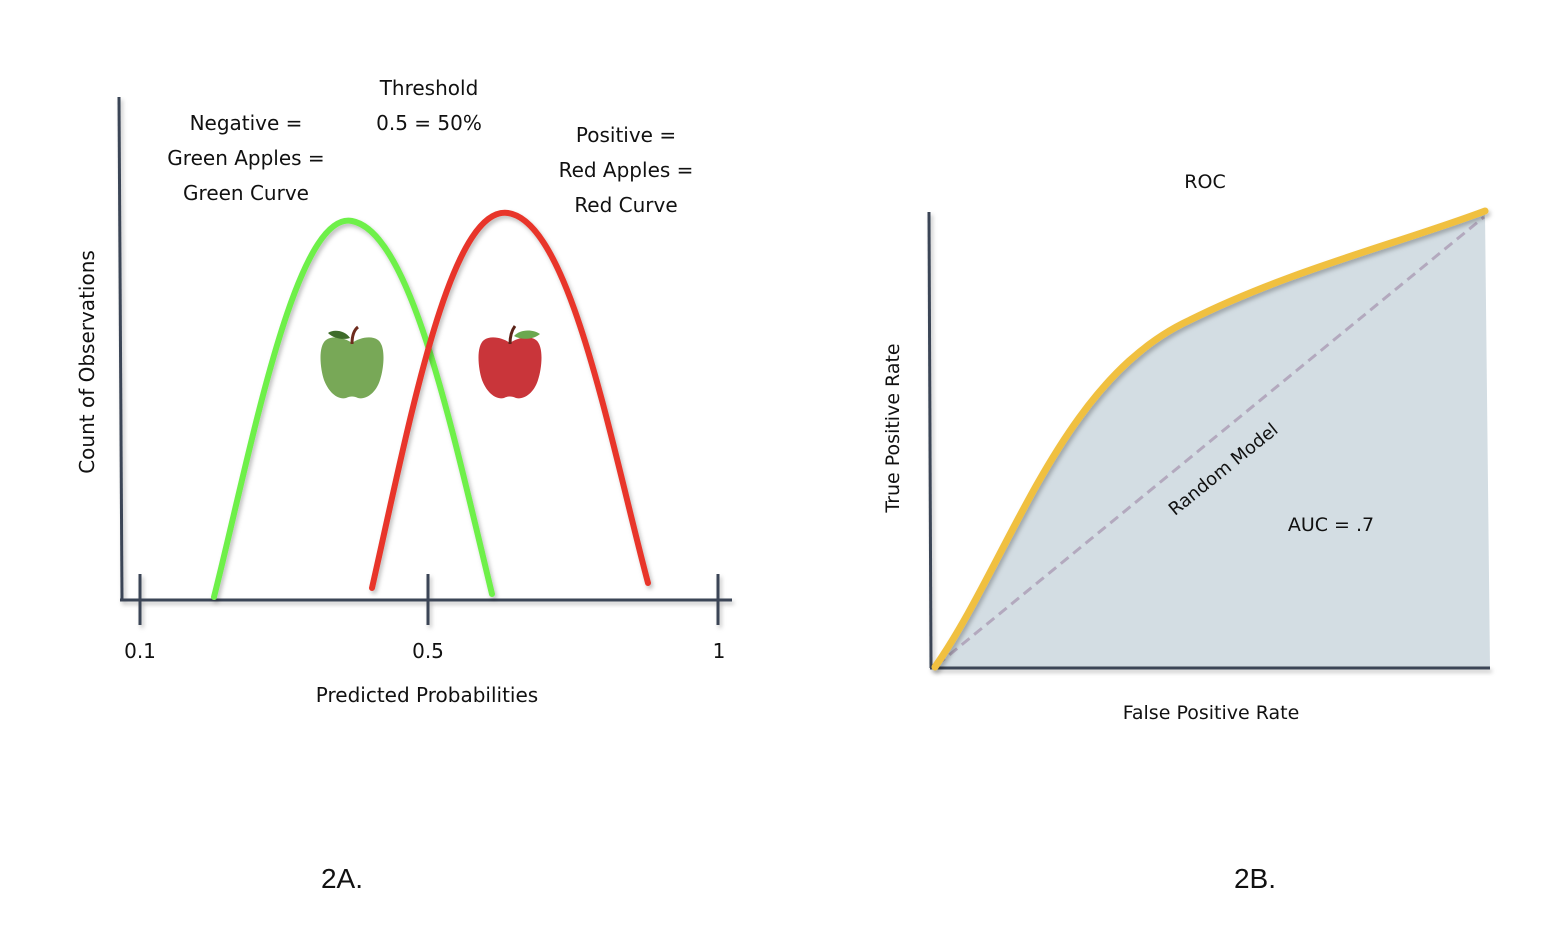 This screenshot has width=1546, height=934. Describe the element at coordinates (1255, 878) in the screenshot. I see `figure-2b-caption: 2B.` at that location.